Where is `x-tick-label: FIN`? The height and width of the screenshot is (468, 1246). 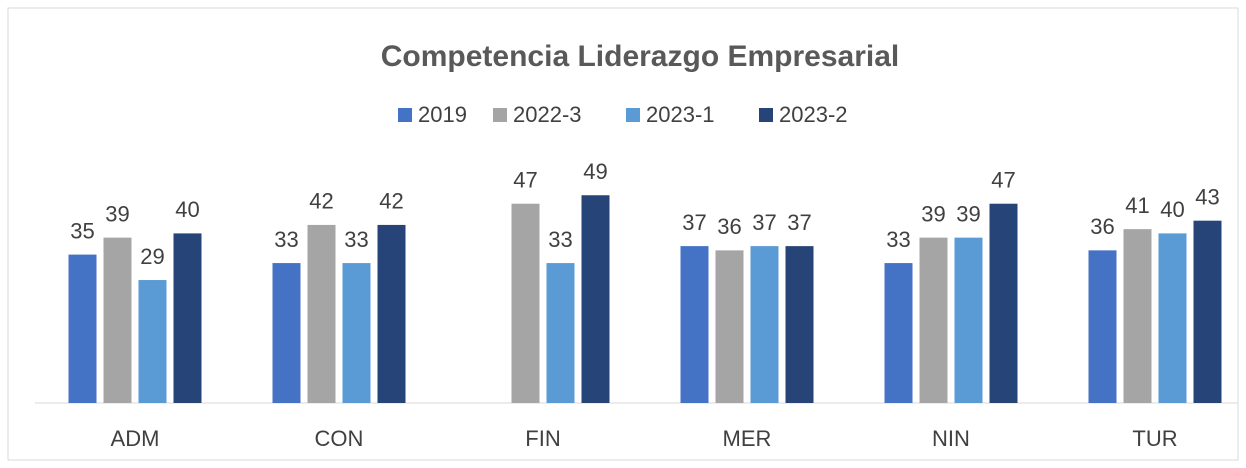
x-tick-label: FIN is located at coordinates (542, 438).